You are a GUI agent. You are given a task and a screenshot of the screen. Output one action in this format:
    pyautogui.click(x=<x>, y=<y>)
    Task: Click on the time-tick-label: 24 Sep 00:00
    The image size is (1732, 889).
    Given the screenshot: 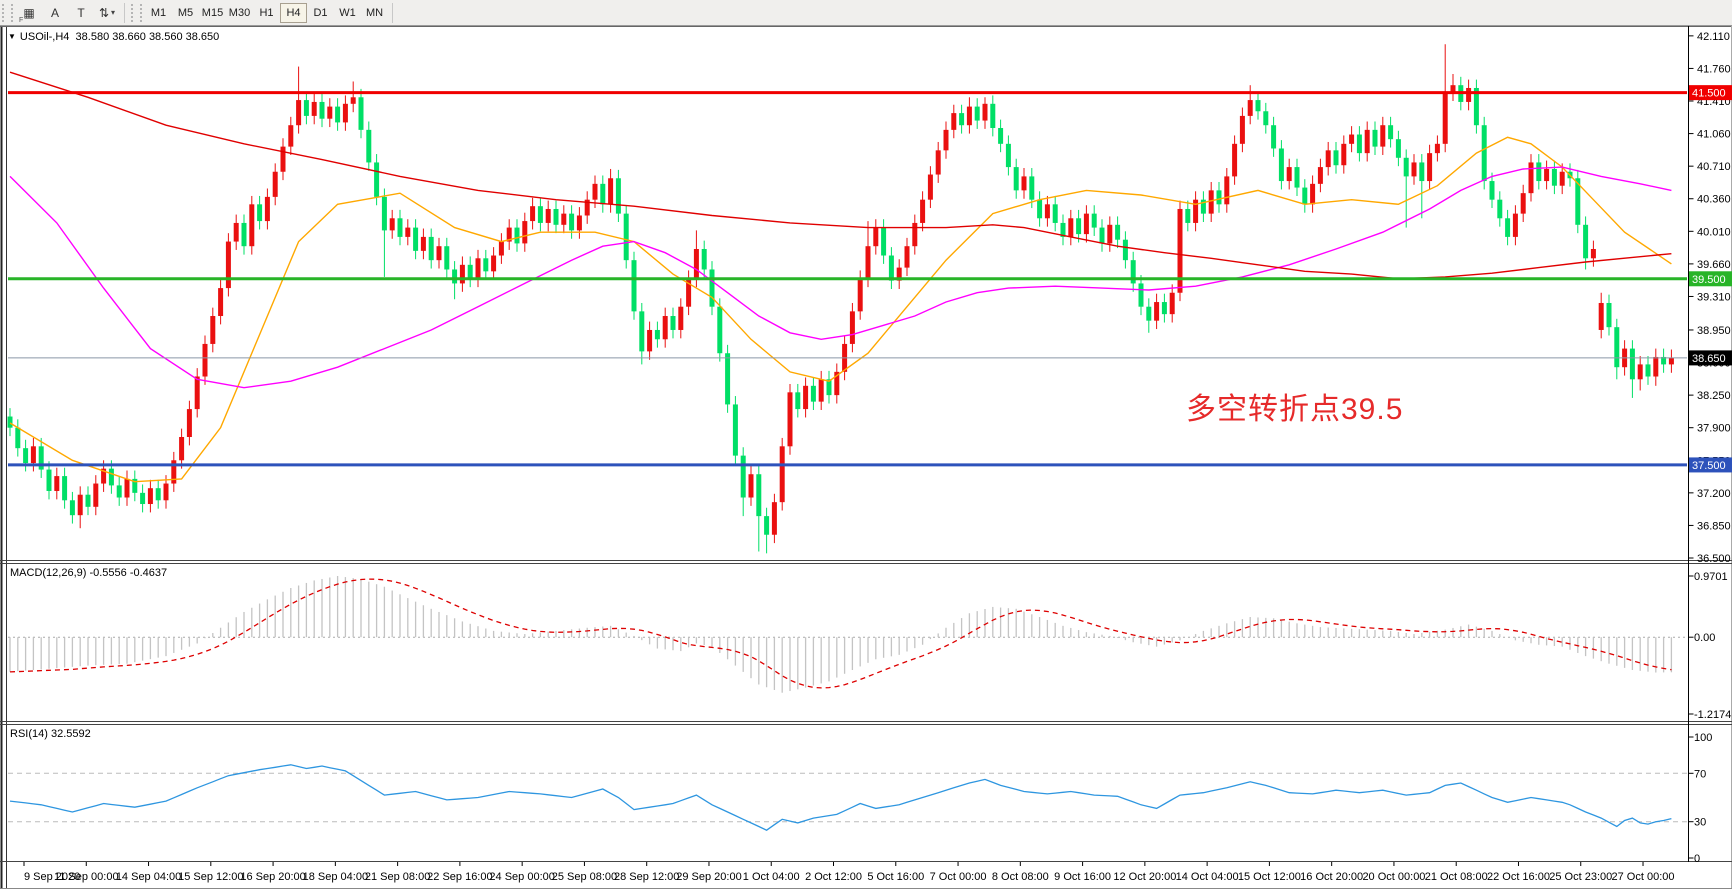 What is the action you would take?
    pyautogui.click(x=521, y=877)
    